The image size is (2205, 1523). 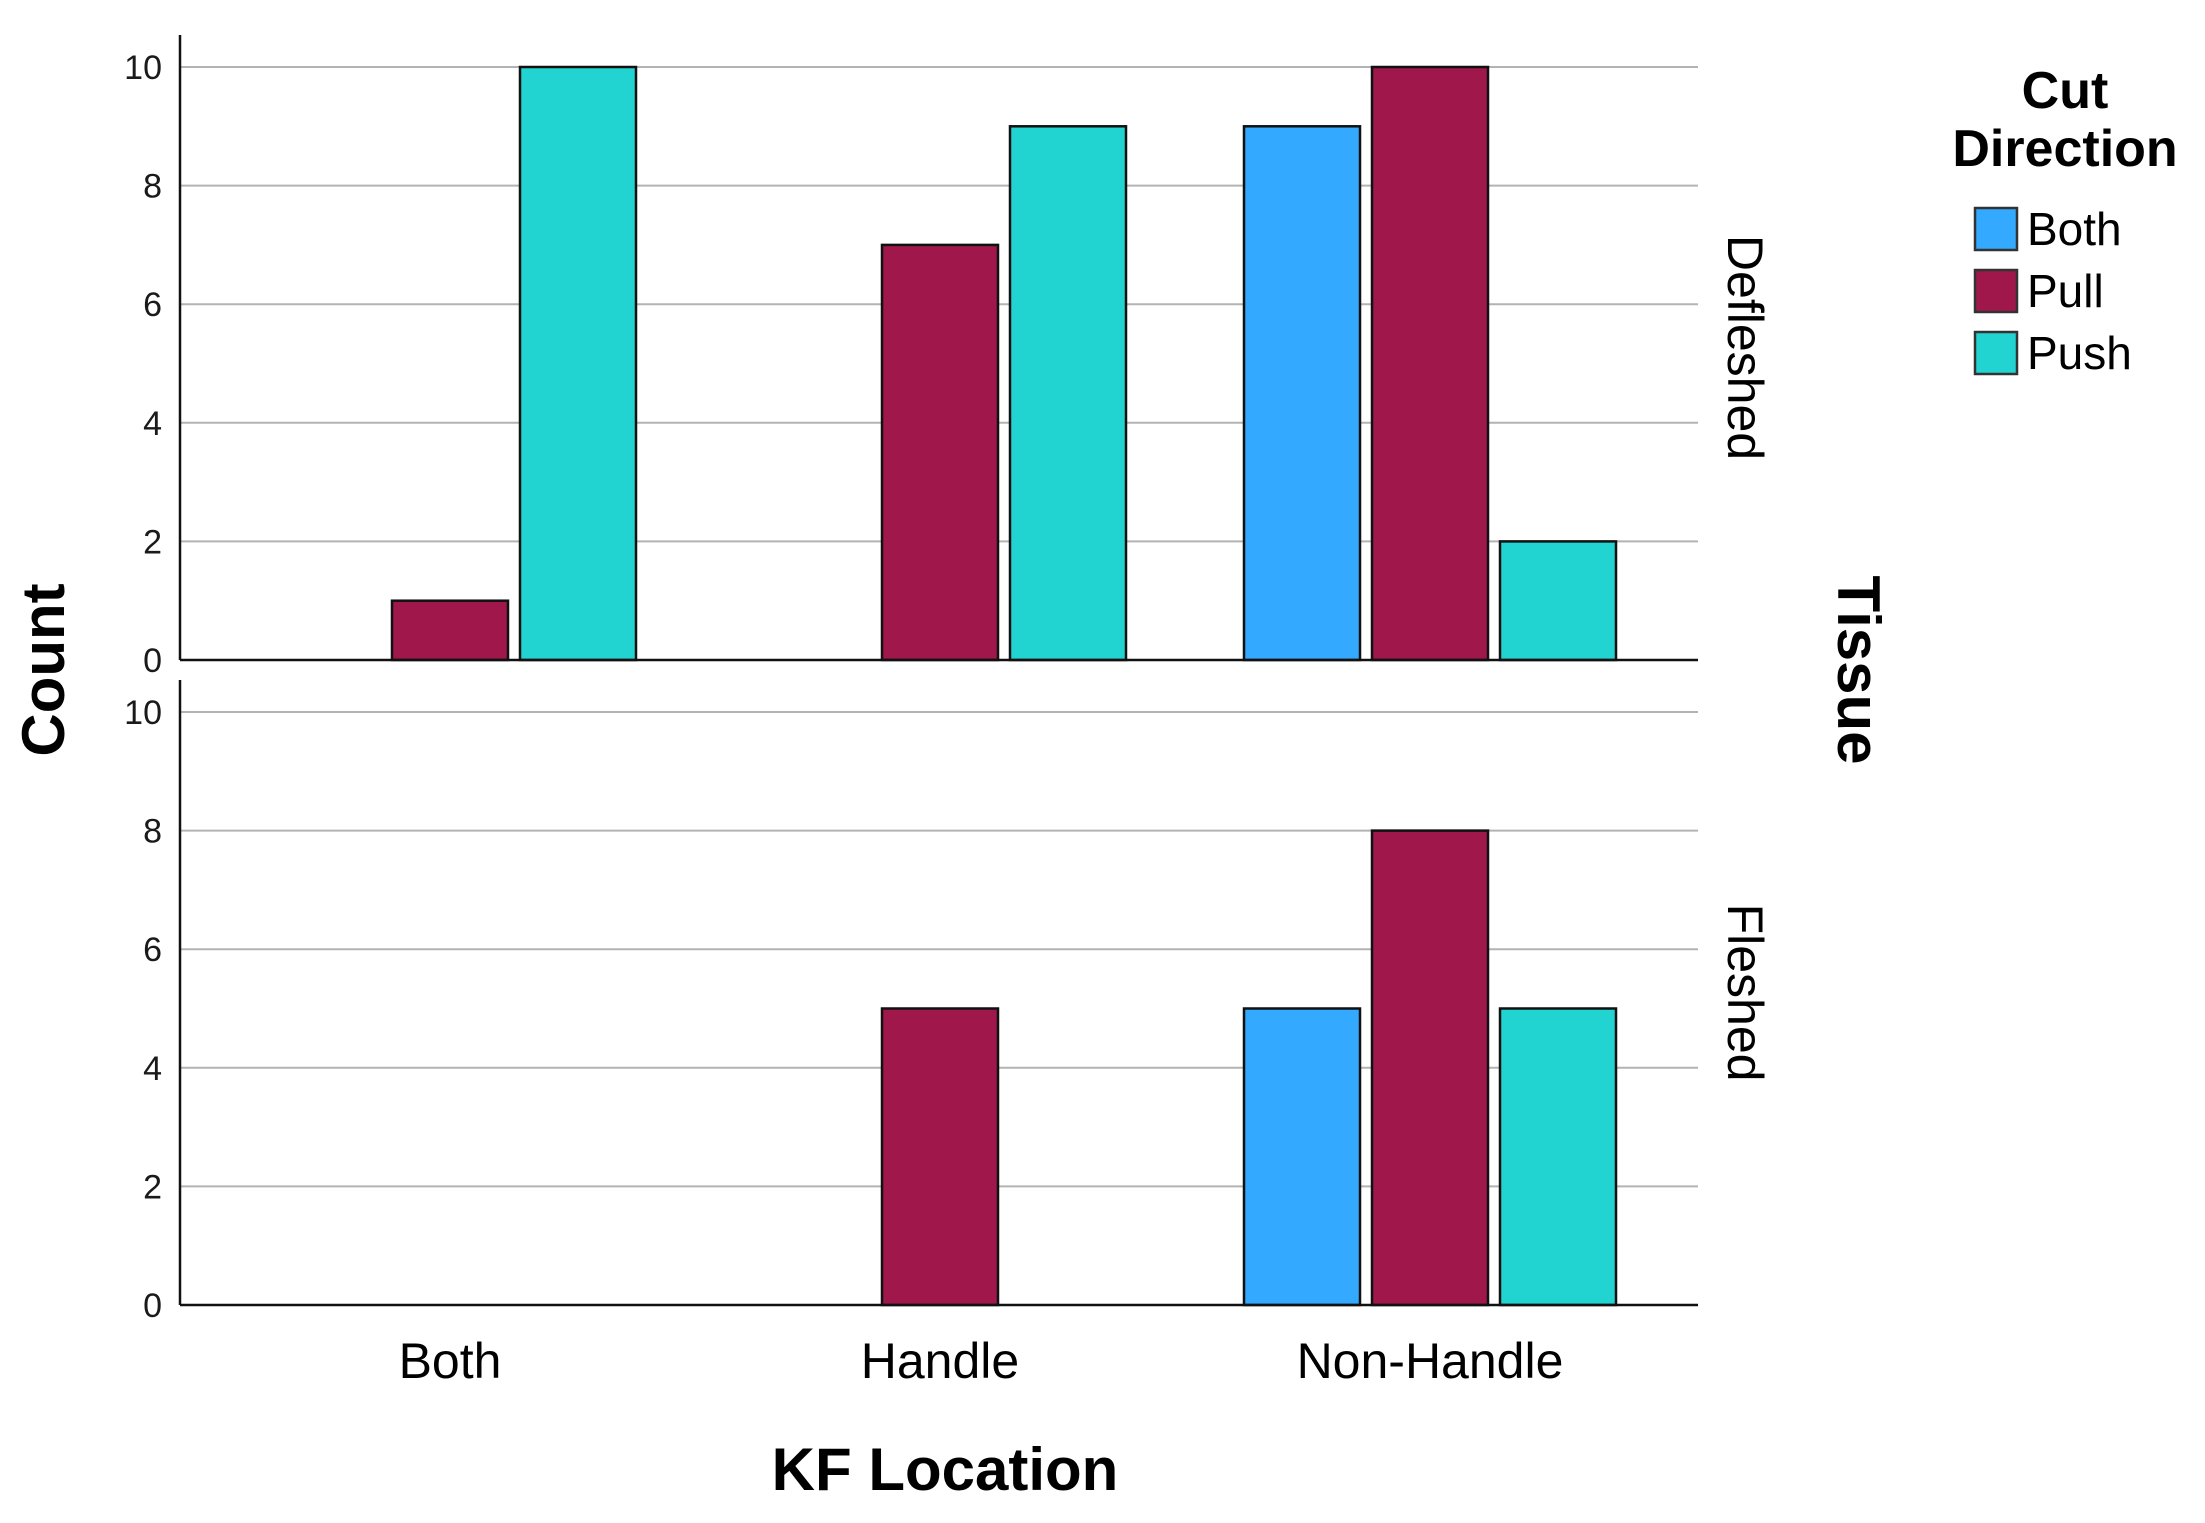 What do you see at coordinates (2065, 91) in the screenshot?
I see `legend-title-line-1: Cut` at bounding box center [2065, 91].